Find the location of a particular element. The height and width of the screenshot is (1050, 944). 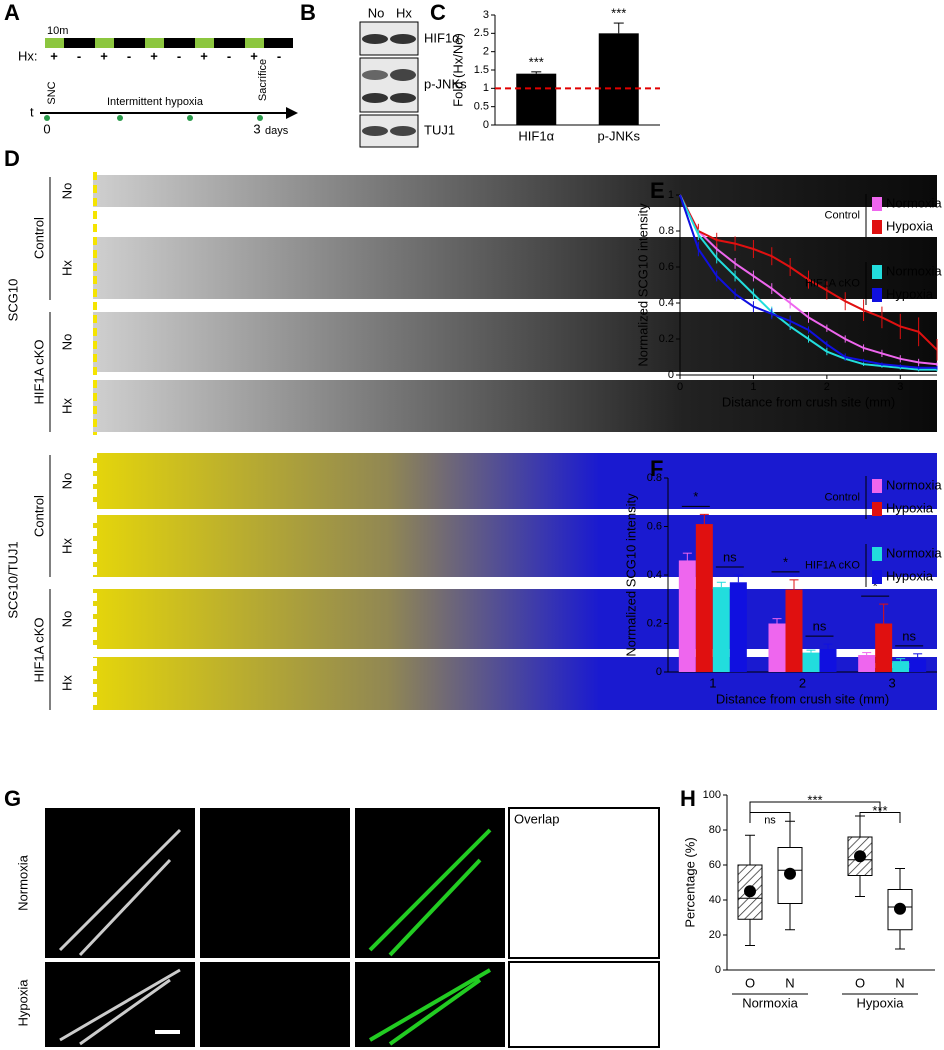

comparison-label: *** is located at coordinates (879, 810).